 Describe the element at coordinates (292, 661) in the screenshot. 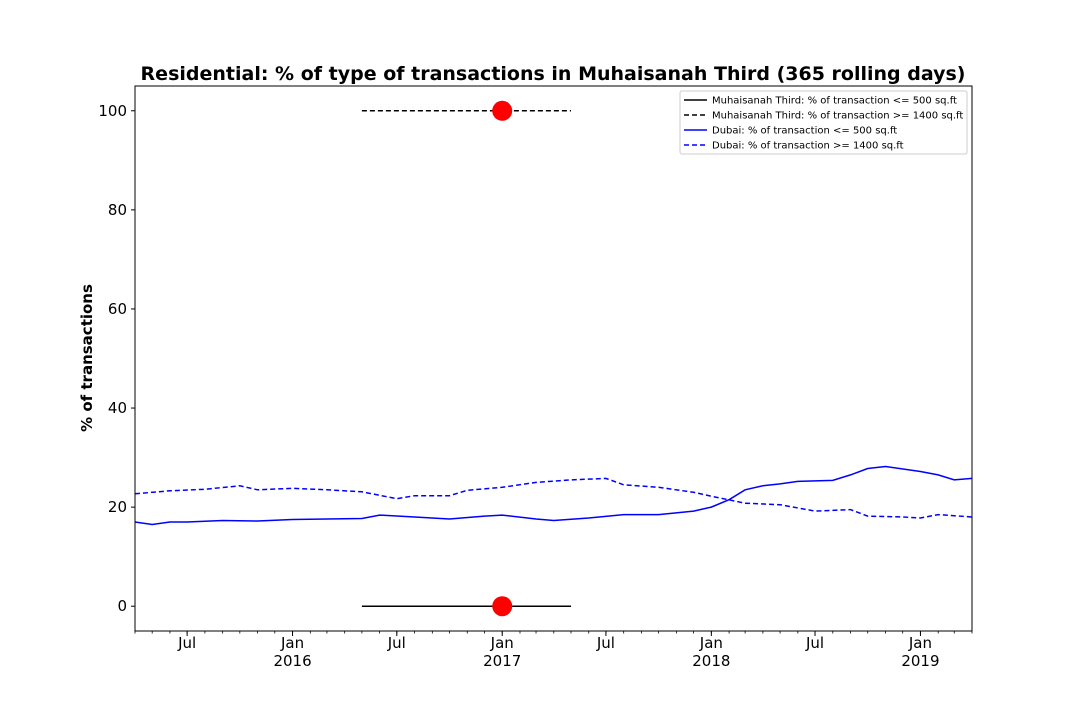

I see `x-tick-year-label: 2016` at that location.